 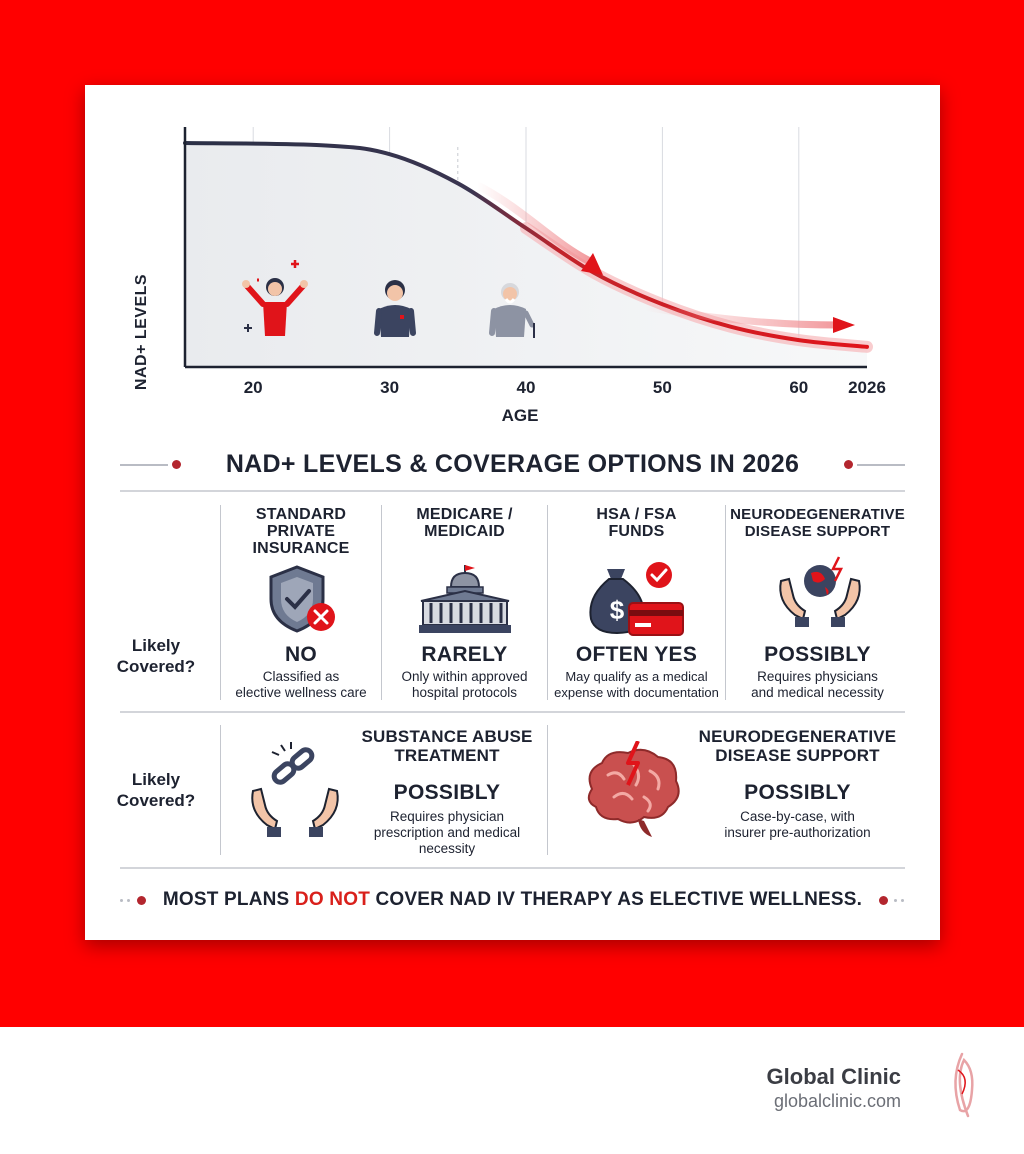 What do you see at coordinates (144, 465) in the screenshot?
I see `heading-rule-left` at bounding box center [144, 465].